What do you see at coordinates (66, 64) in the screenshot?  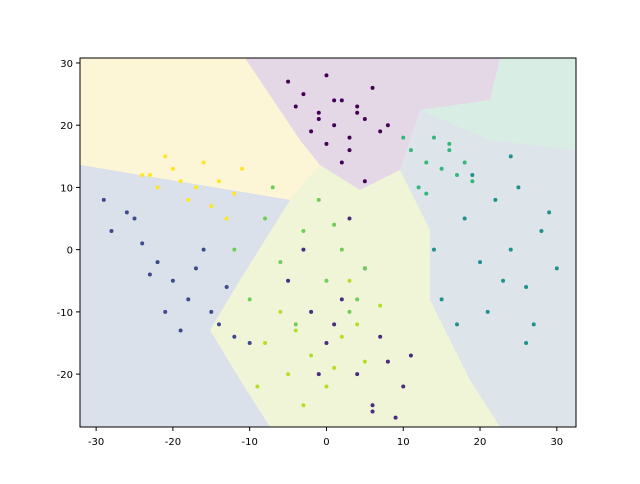 I see `y-tick-label: 30` at bounding box center [66, 64].